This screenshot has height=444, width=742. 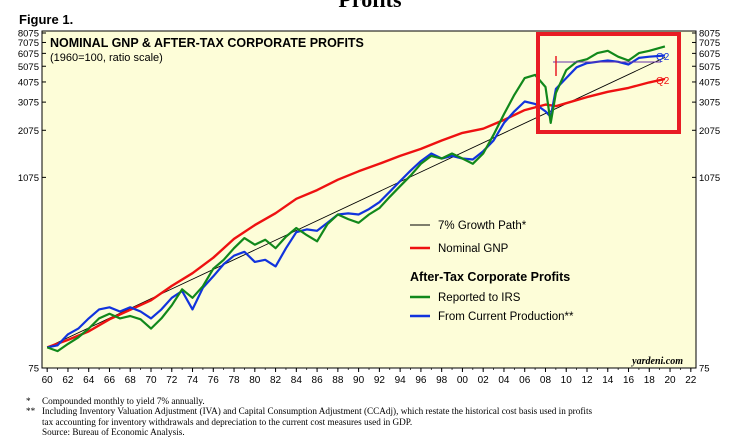 I want to click on x-tick-label: 22, so click(x=691, y=380).